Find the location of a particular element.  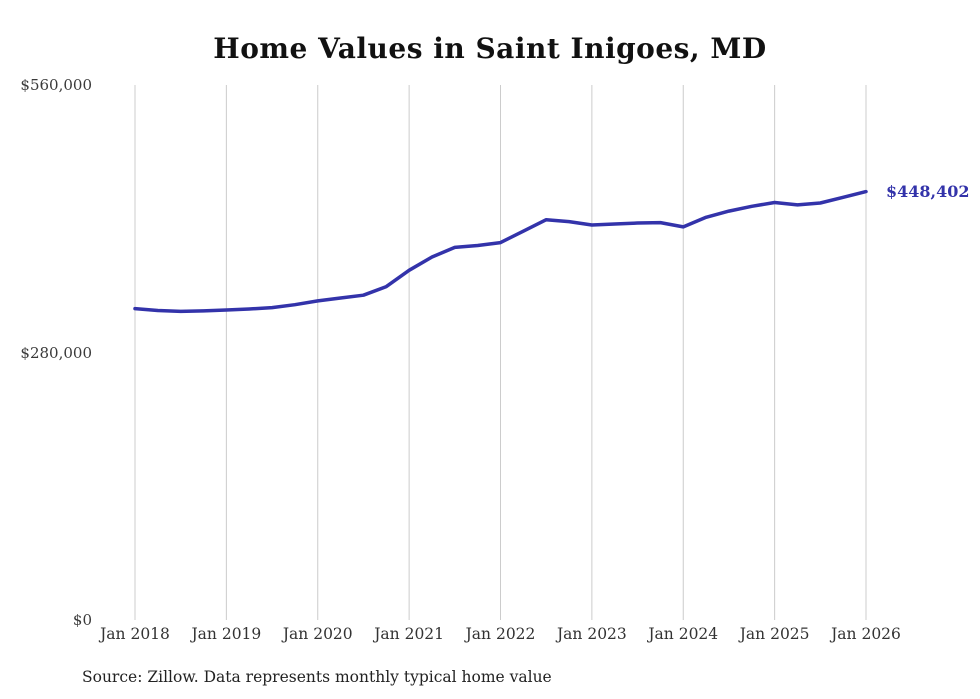

x-tick-label: Jan 2019 is located at coordinates (226, 634).